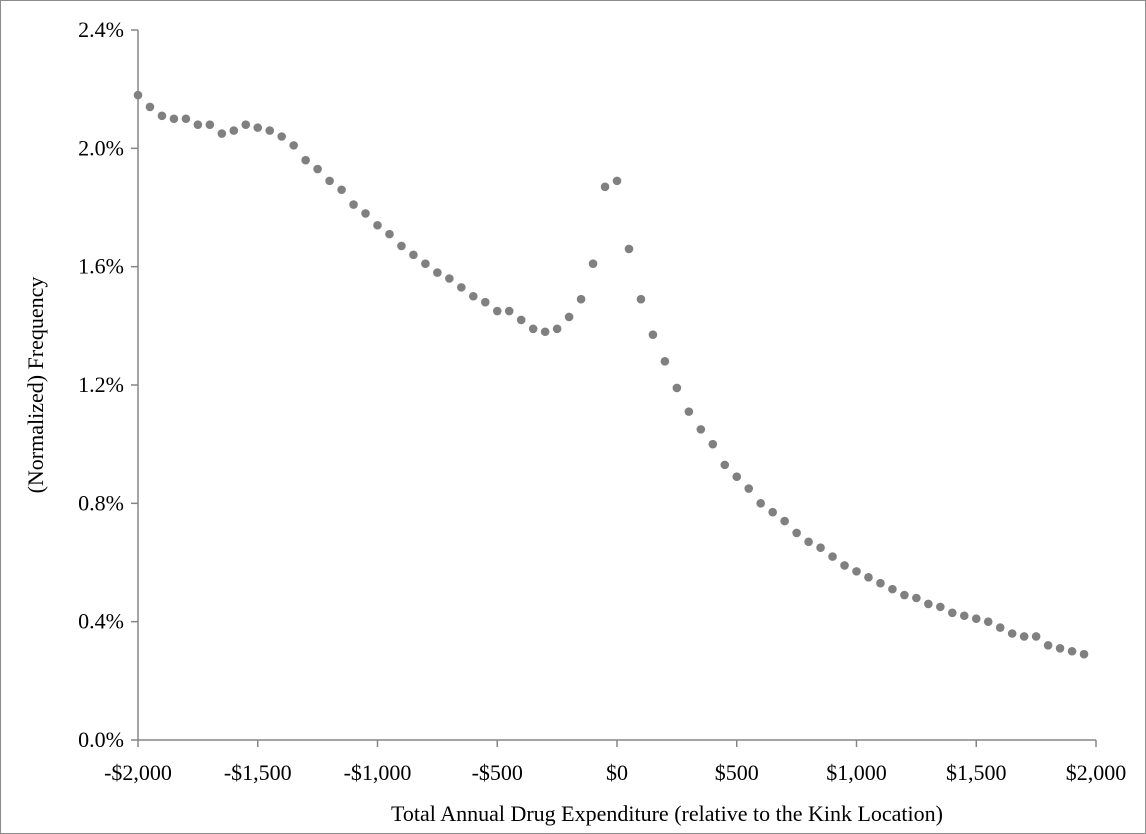 This screenshot has height=834, width=1146. Describe the element at coordinates (378, 772) in the screenshot. I see `x-tick-label: -$1,000` at that location.